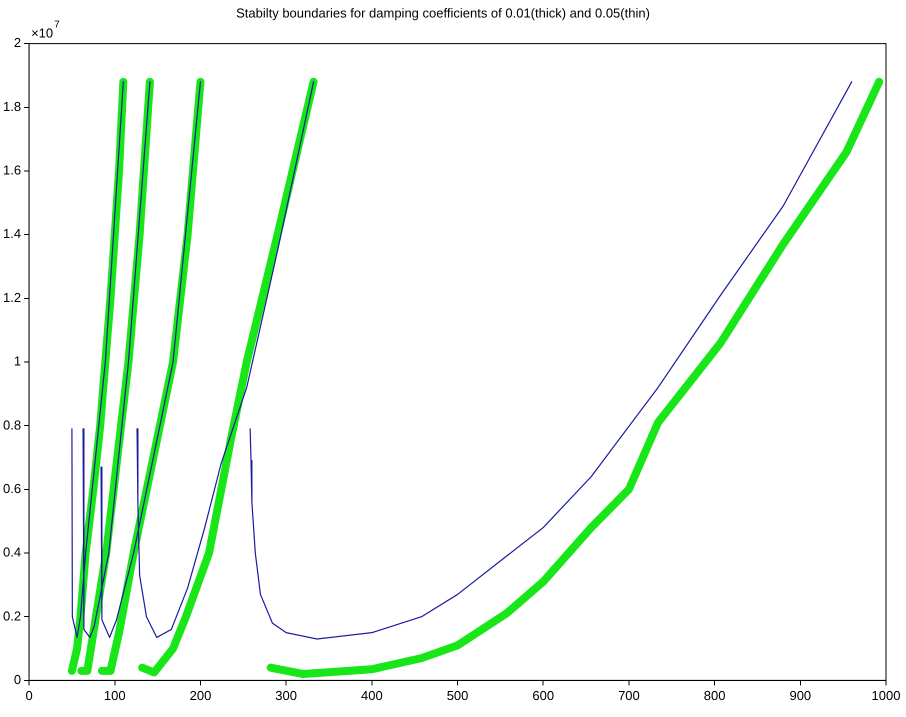 The width and height of the screenshot is (906, 717). What do you see at coordinates (12, 616) in the screenshot?
I see `y-tick-label: 0.2` at bounding box center [12, 616].